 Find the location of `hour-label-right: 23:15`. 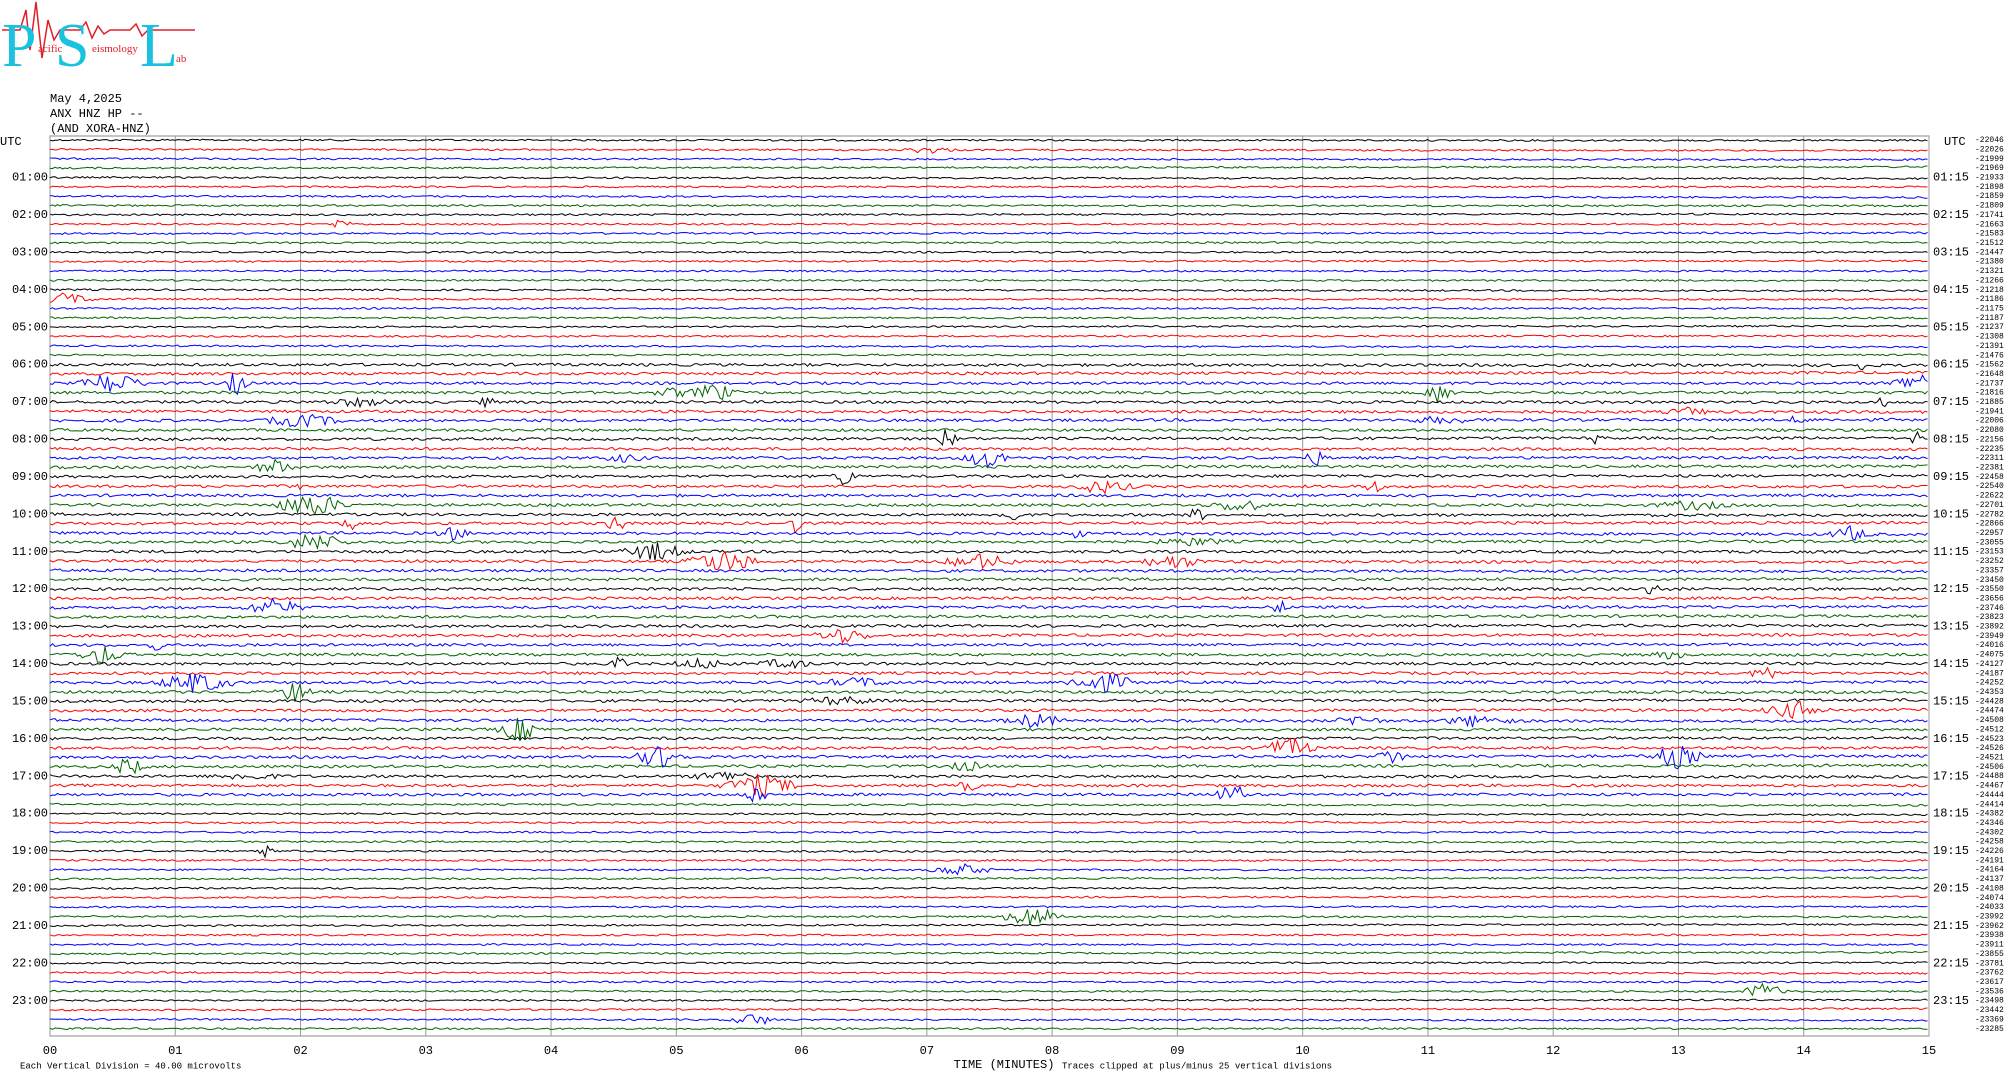

hour-label-right: 23:15 is located at coordinates (1951, 1001).